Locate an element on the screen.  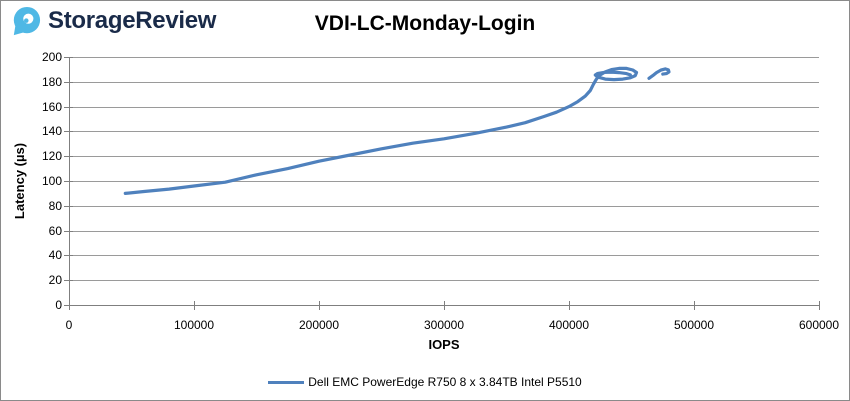
y-tick-label: 80 is located at coordinates (55, 205).